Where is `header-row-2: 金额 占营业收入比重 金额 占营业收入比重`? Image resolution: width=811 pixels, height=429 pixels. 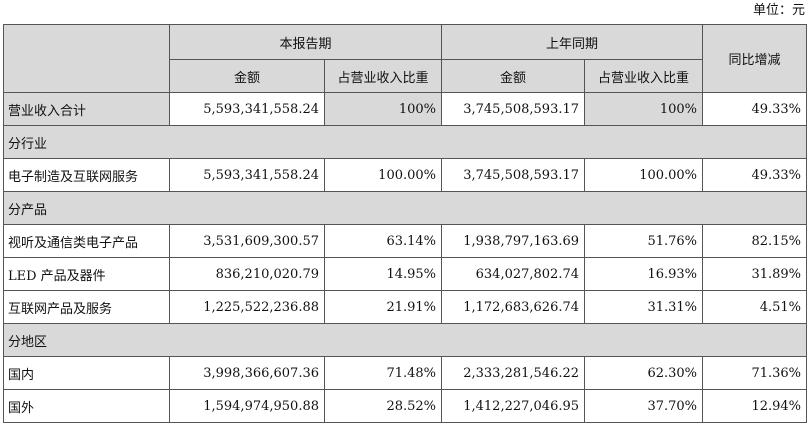 header-row-2: 金额 占营业收入比重 金额 占营业收入比重 is located at coordinates (405, 76).